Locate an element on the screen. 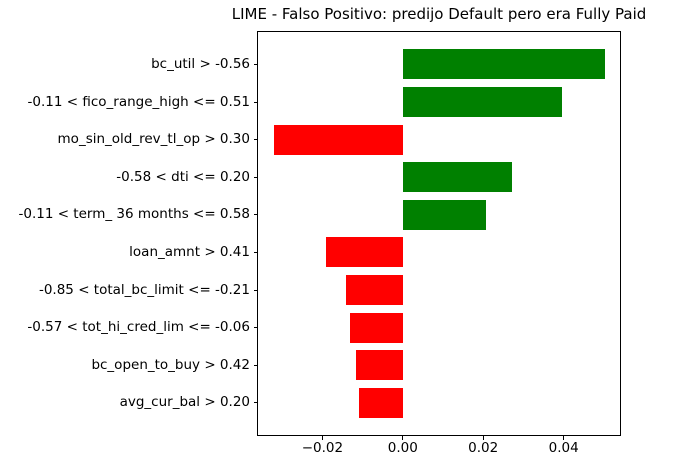 This screenshot has height=470, width=677. y-tick-label: bc_util > -0.56 is located at coordinates (200, 63).